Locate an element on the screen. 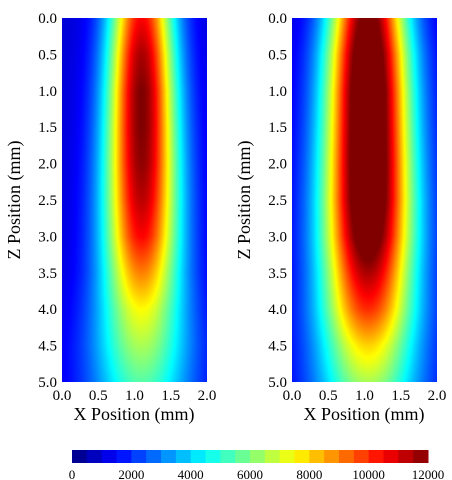 Image resolution: width=452 pixels, height=480 pixels. left-x-tick-labels: 0.0 0.5 1.0 1.5 2.0 is located at coordinates (135, 396).